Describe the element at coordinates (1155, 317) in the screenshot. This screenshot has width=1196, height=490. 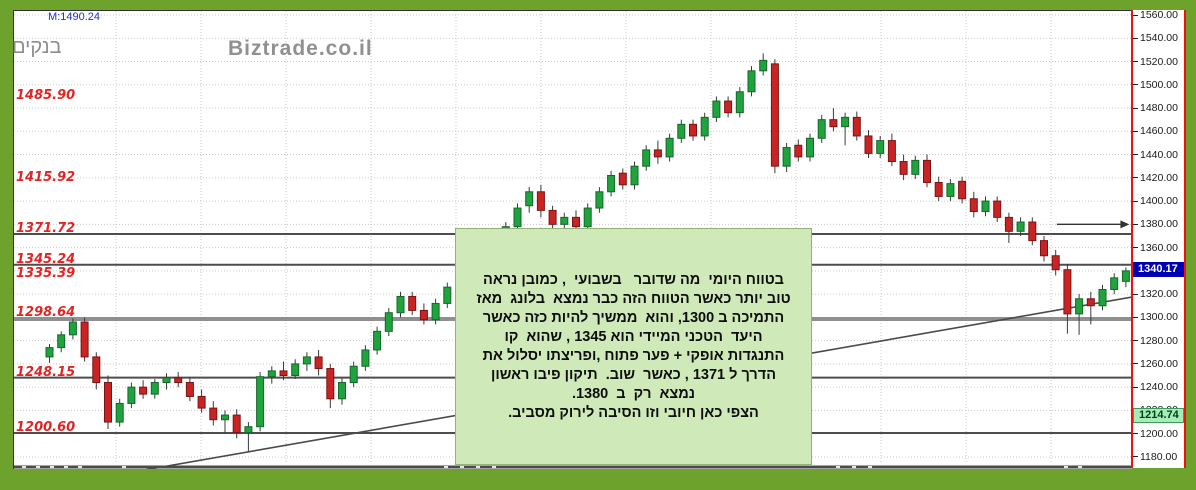
I see `price-axis-tick: 1300.00` at that location.